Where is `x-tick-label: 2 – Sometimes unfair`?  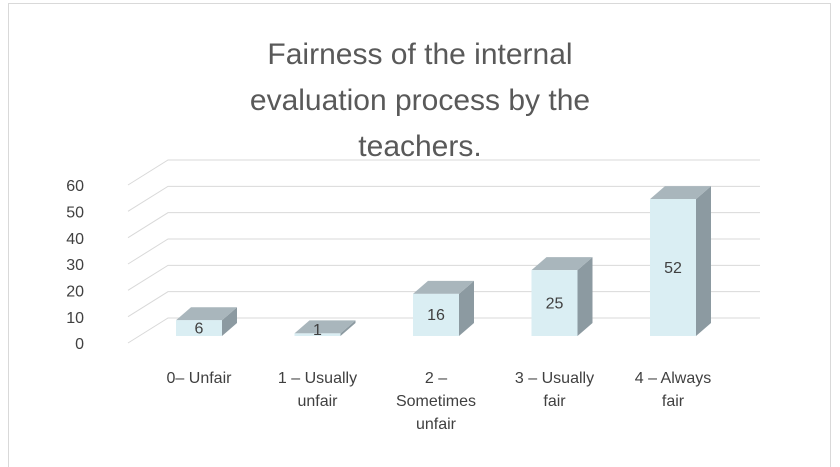 x-tick-label: 2 – Sometimes unfair is located at coordinates (436, 401).